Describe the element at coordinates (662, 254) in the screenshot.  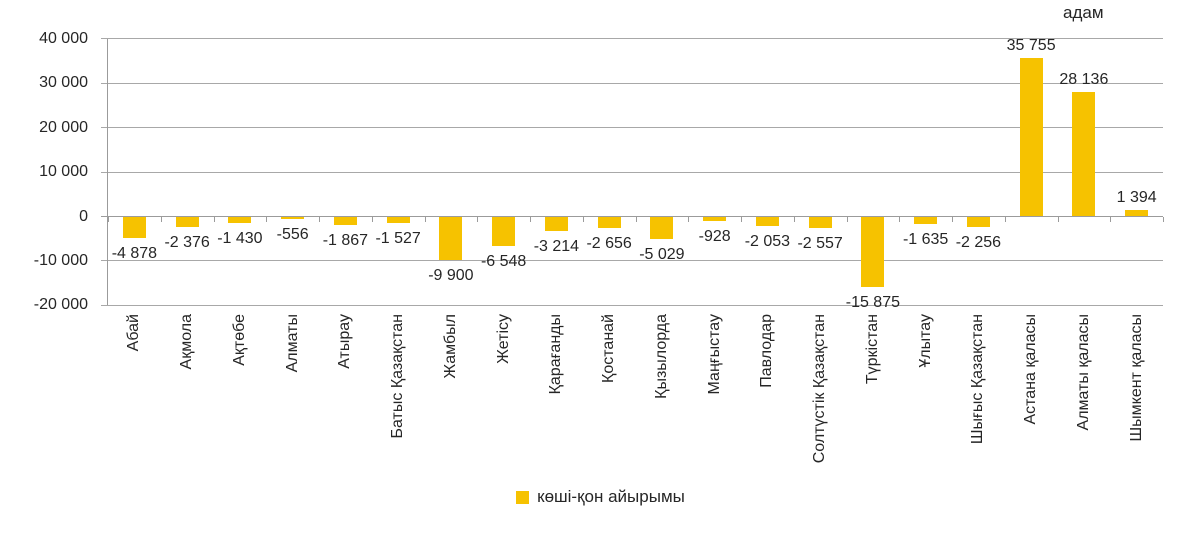
I see `bar-value-label: -5 029` at that location.